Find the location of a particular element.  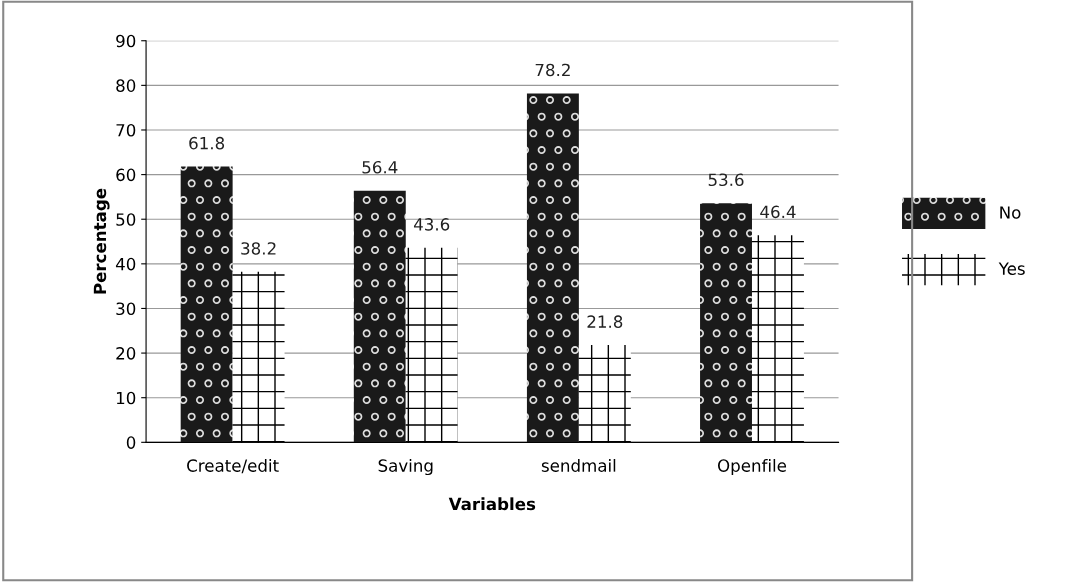

data-label: 53.6 is located at coordinates (726, 180).